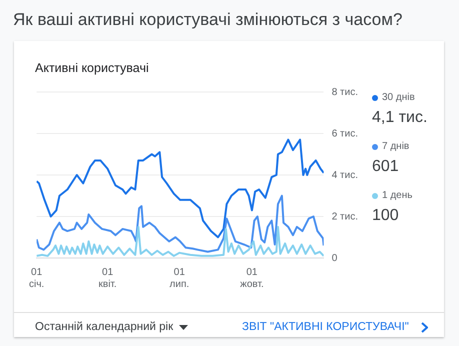 The width and height of the screenshot is (459, 346). I want to click on legend-label: 30 днів, so click(398, 97).